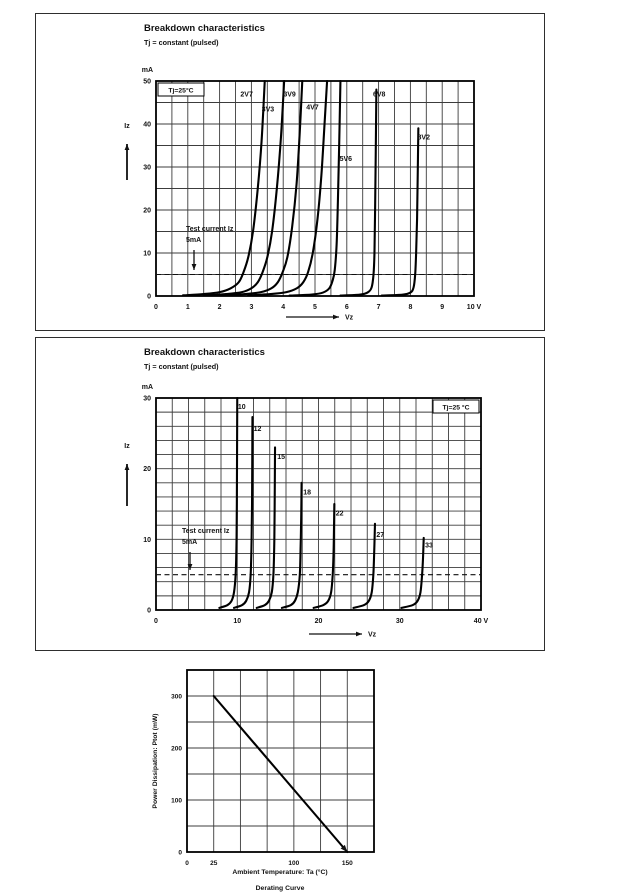  I want to click on svg-text: Ambient Temperature: Ta (°C), so click(279, 872).